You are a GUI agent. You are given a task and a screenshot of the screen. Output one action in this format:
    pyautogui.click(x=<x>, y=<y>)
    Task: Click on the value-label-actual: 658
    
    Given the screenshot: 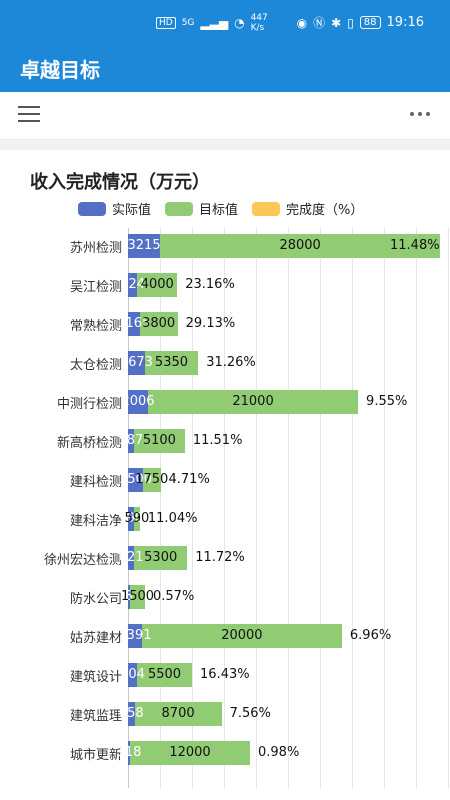 What is the action you would take?
    pyautogui.click(x=131, y=713)
    